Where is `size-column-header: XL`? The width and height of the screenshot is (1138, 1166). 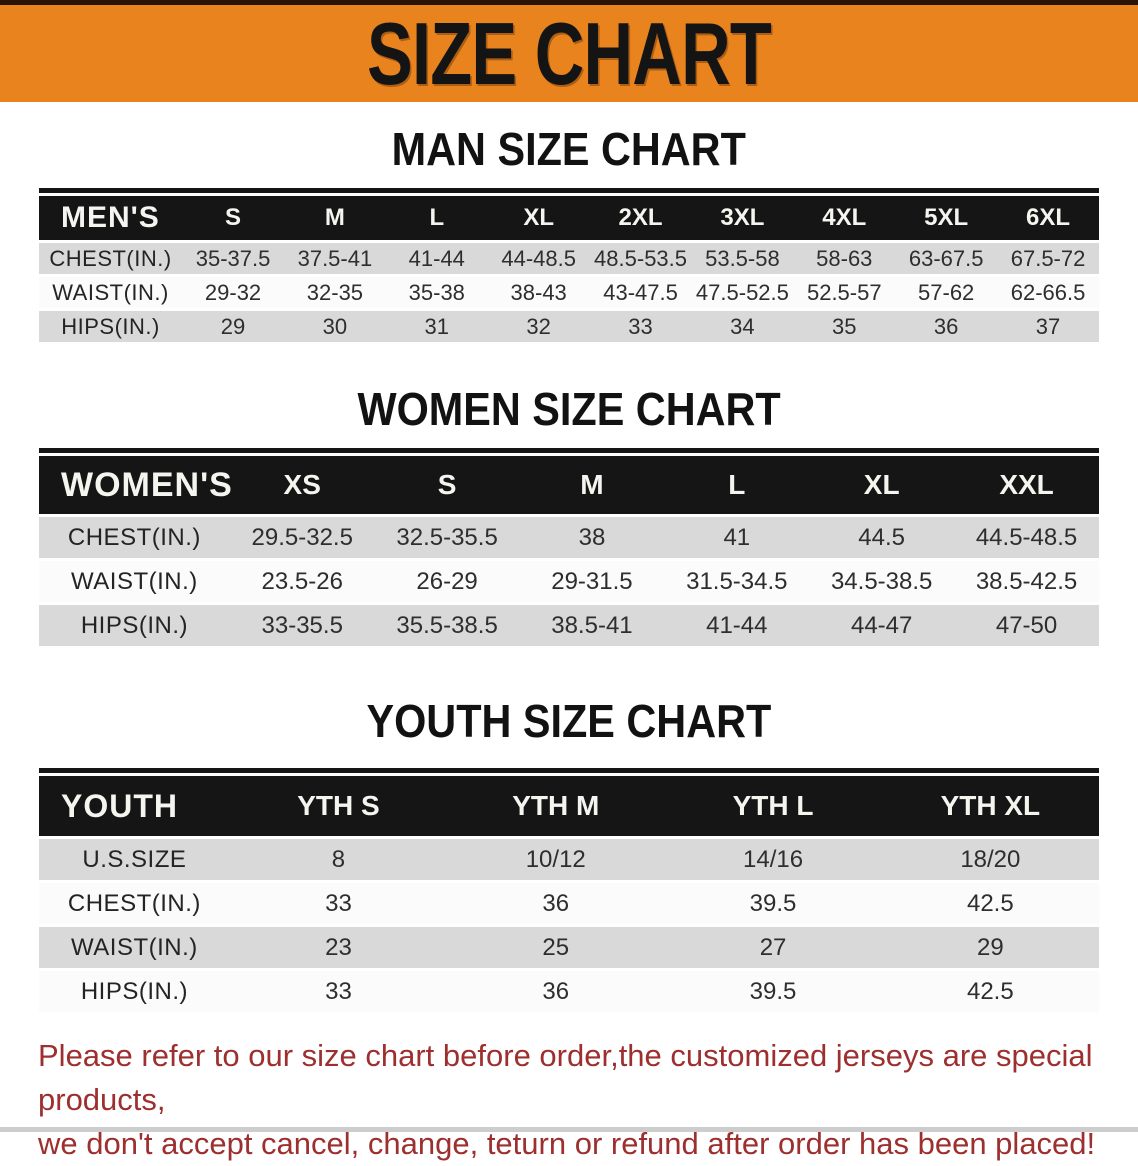
size-column-header: XL is located at coordinates (538, 219).